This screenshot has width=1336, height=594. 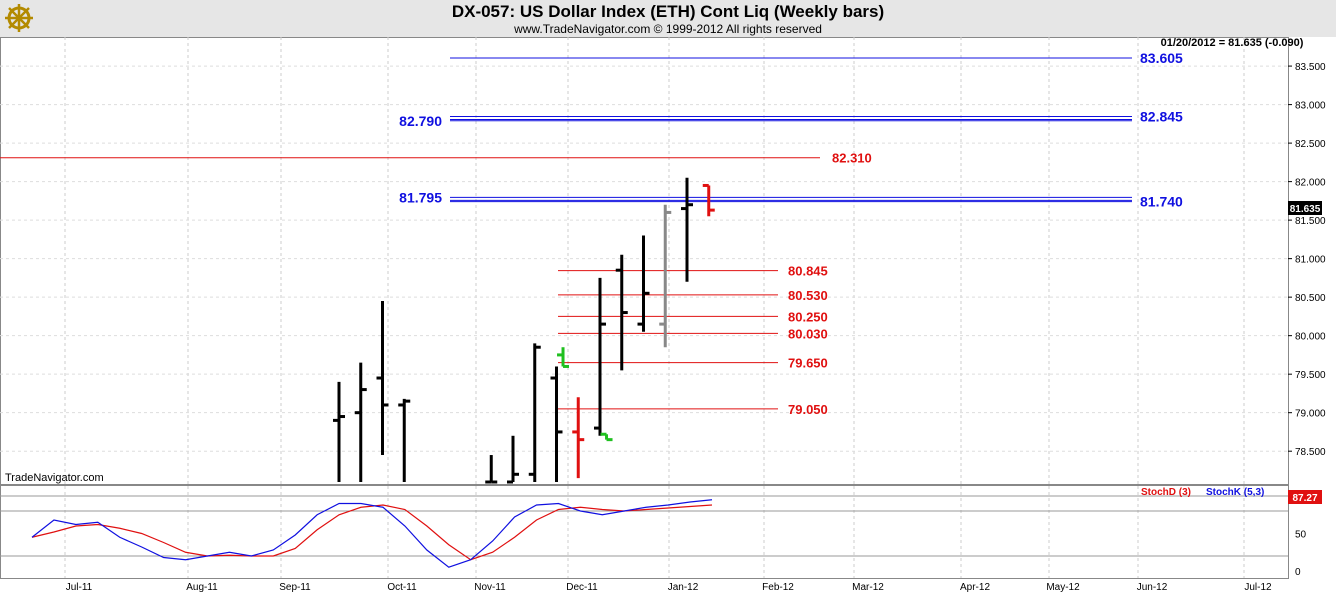 What do you see at coordinates (808, 295) in the screenshot?
I see `level-label: 80.530` at bounding box center [808, 295].